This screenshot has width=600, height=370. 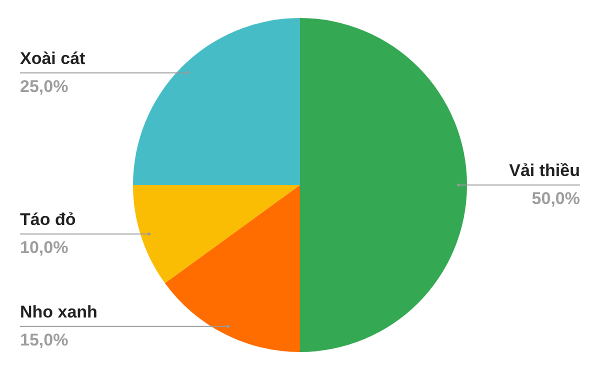 What do you see at coordinates (53, 58) in the screenshot?
I see `slice-label: Xoài cát` at bounding box center [53, 58].